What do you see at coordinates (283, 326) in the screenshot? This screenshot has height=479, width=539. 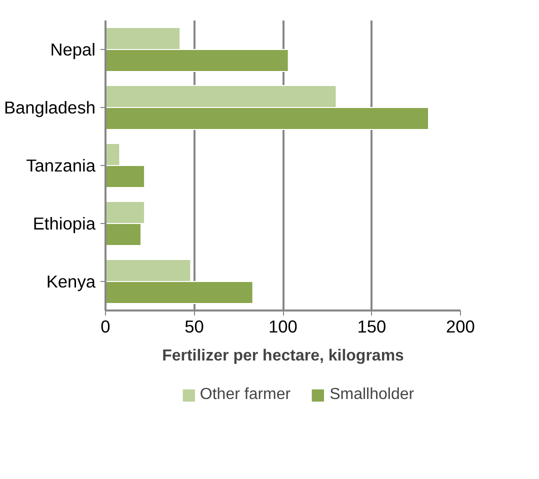 I see `x-tick-label: 100` at bounding box center [283, 326].